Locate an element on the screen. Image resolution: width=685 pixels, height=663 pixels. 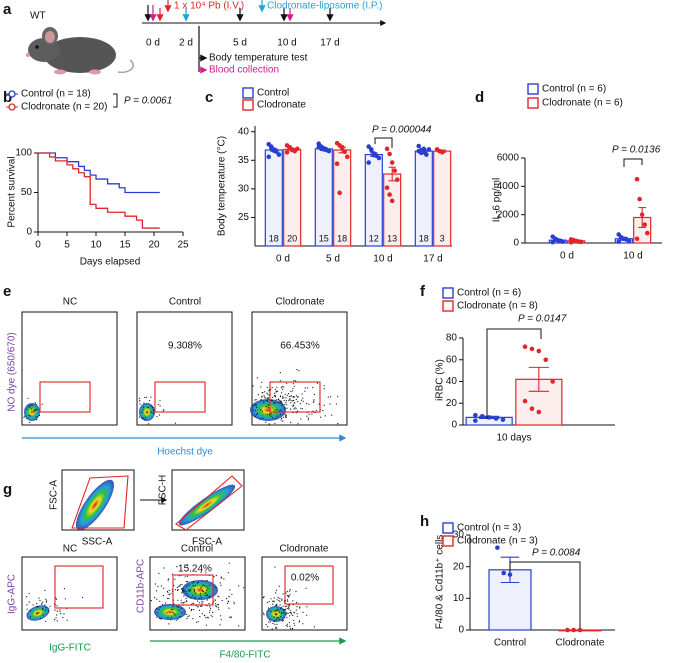
event-dots is located at coordinates (181, 397).